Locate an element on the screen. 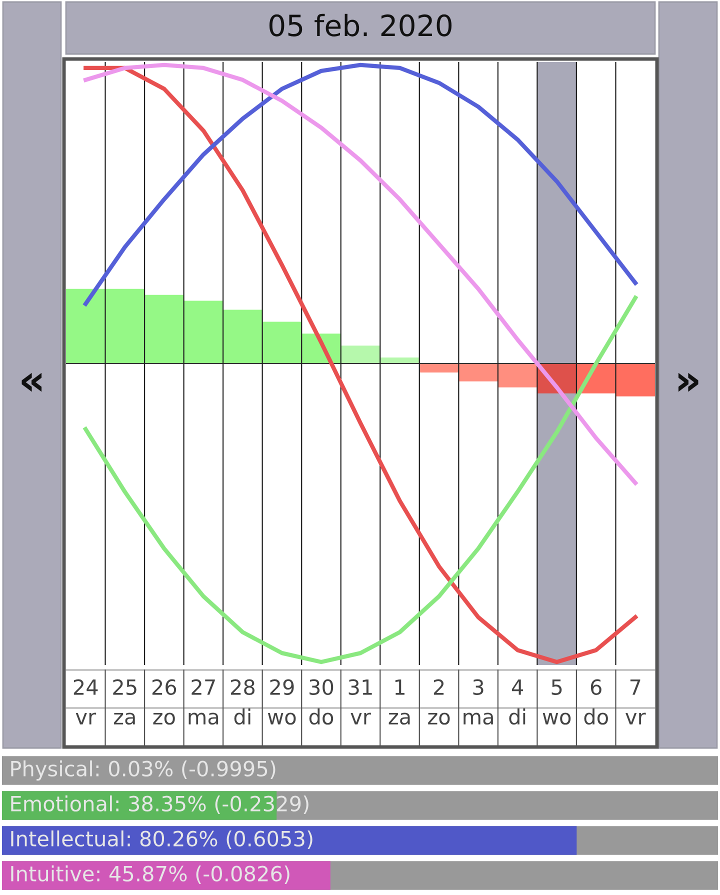 Image resolution: width=720 pixels, height=895 pixels. chart-title: 05 feb. 2020 is located at coordinates (360, 25).